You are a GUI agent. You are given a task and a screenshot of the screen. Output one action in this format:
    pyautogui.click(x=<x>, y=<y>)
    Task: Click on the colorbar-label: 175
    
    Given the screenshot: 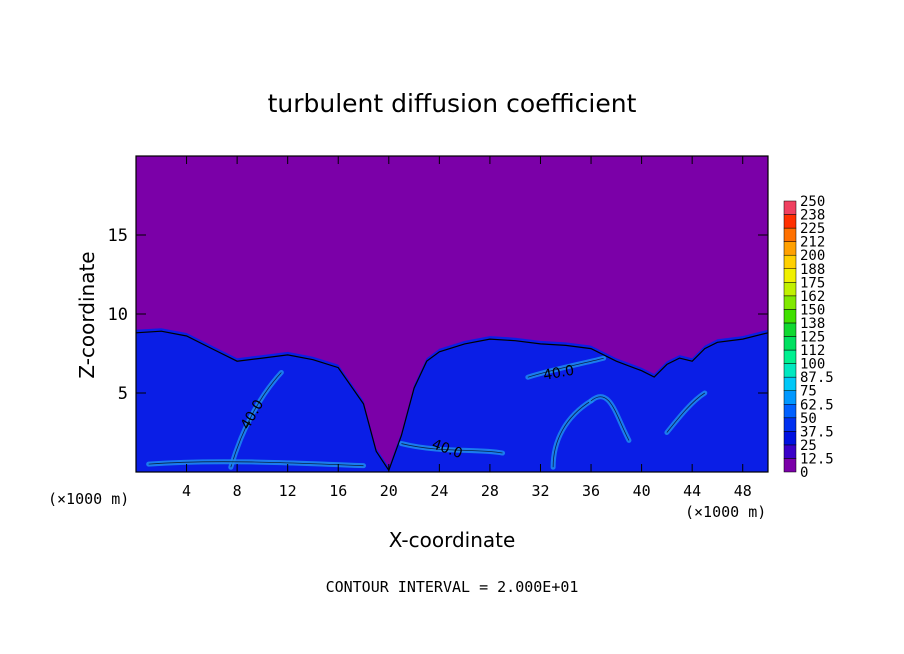 What is the action you would take?
    pyautogui.click(x=812, y=283)
    